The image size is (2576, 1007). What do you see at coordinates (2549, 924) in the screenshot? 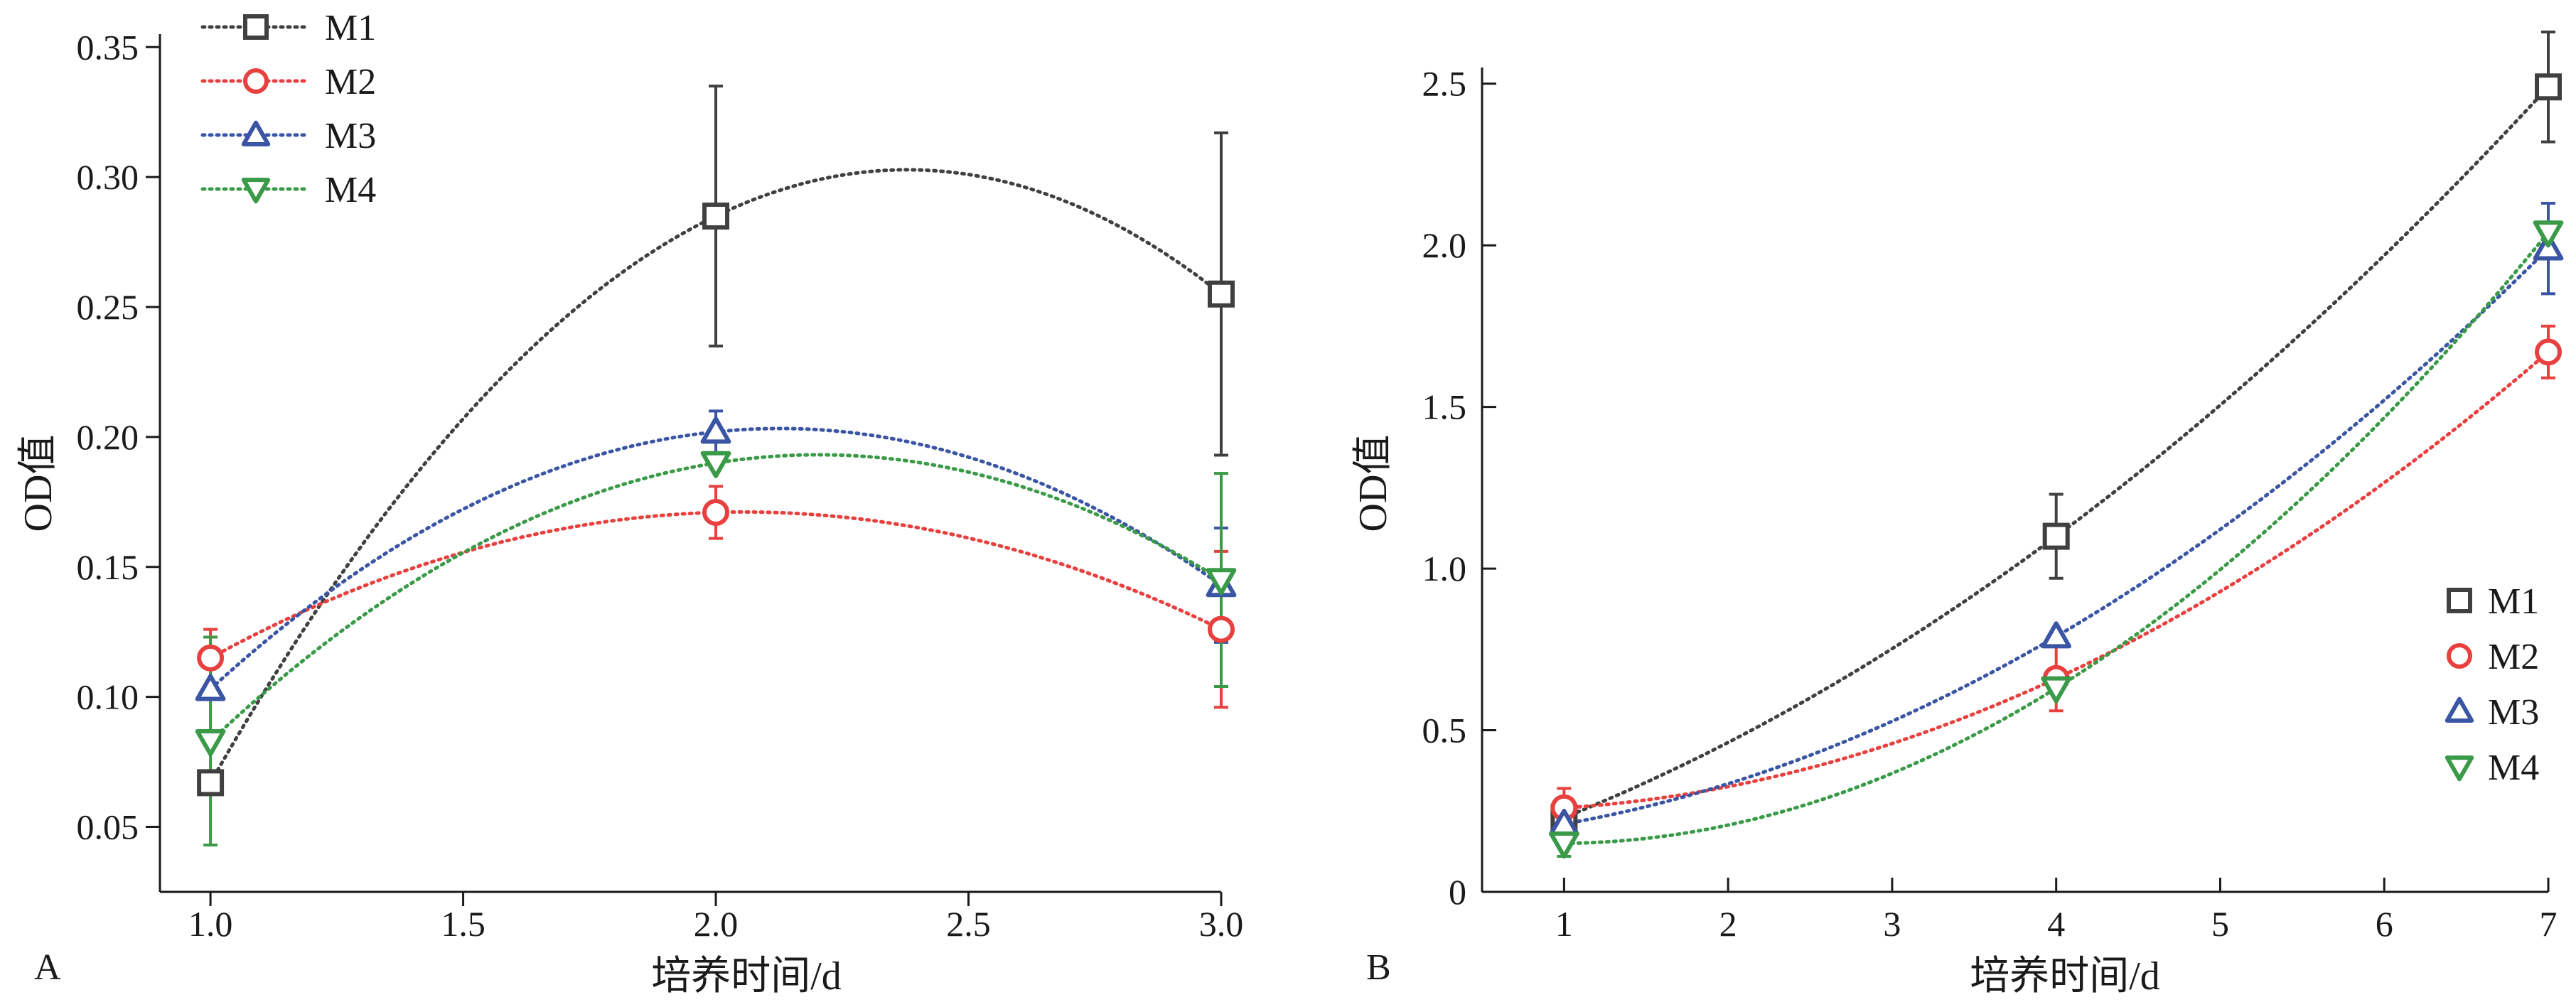
I see `panel-b-xtick-label: 7` at bounding box center [2549, 924].